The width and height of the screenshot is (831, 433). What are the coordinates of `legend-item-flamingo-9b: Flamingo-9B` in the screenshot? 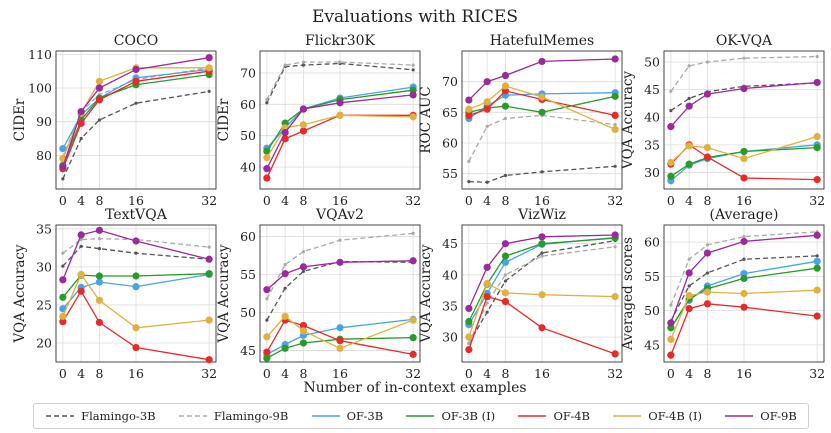 It's located at (233, 416).